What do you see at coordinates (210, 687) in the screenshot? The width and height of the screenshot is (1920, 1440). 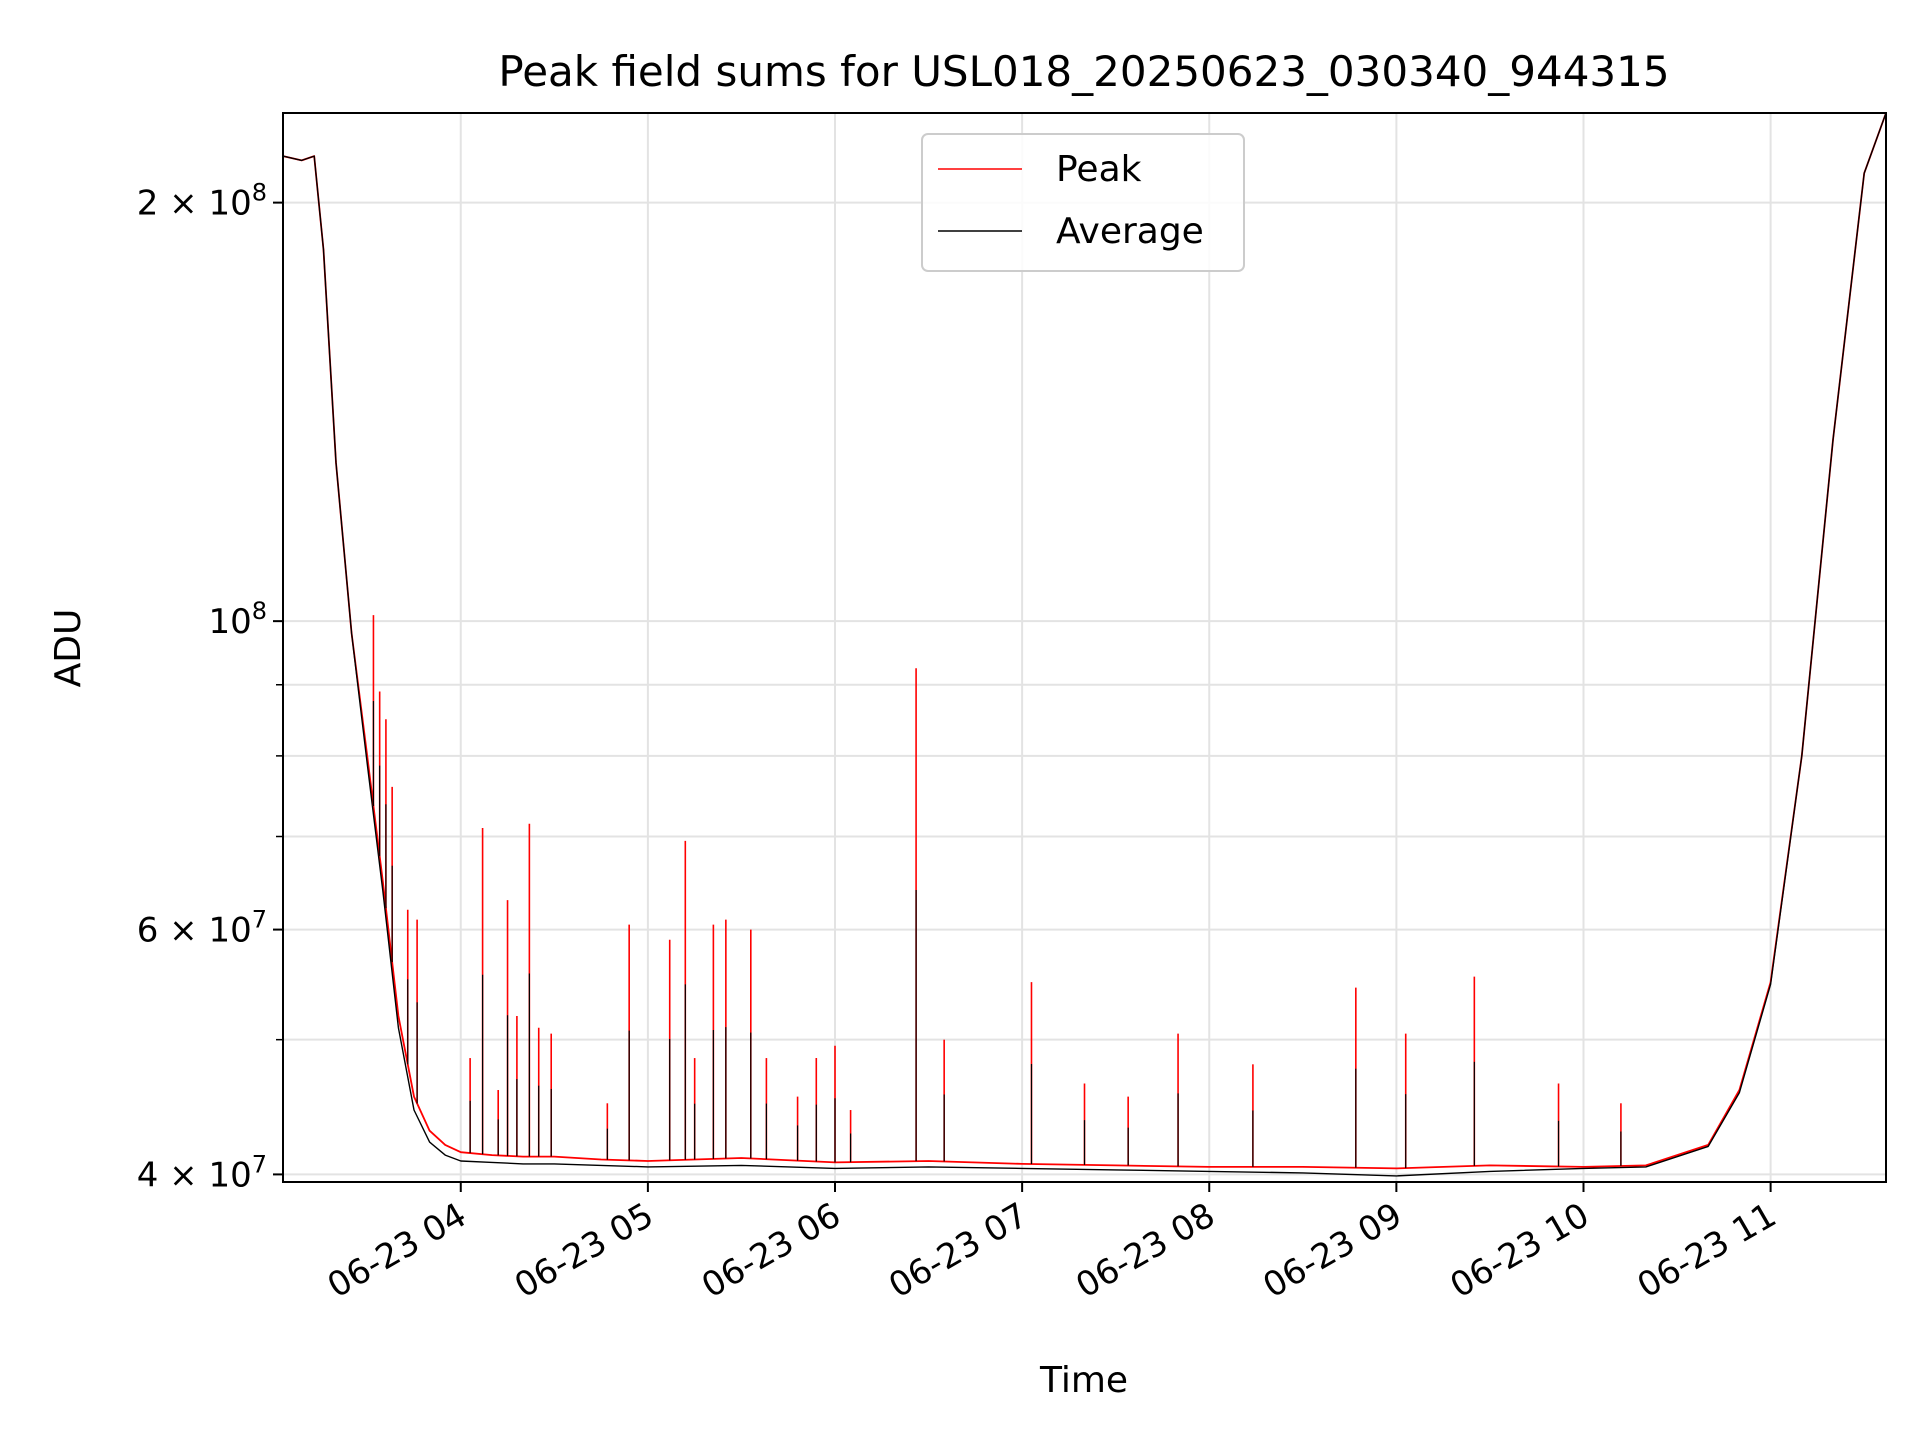 I see `y-axis-ticks: 4 × 107 6 × 107 108 2 × 108` at bounding box center [210, 687].